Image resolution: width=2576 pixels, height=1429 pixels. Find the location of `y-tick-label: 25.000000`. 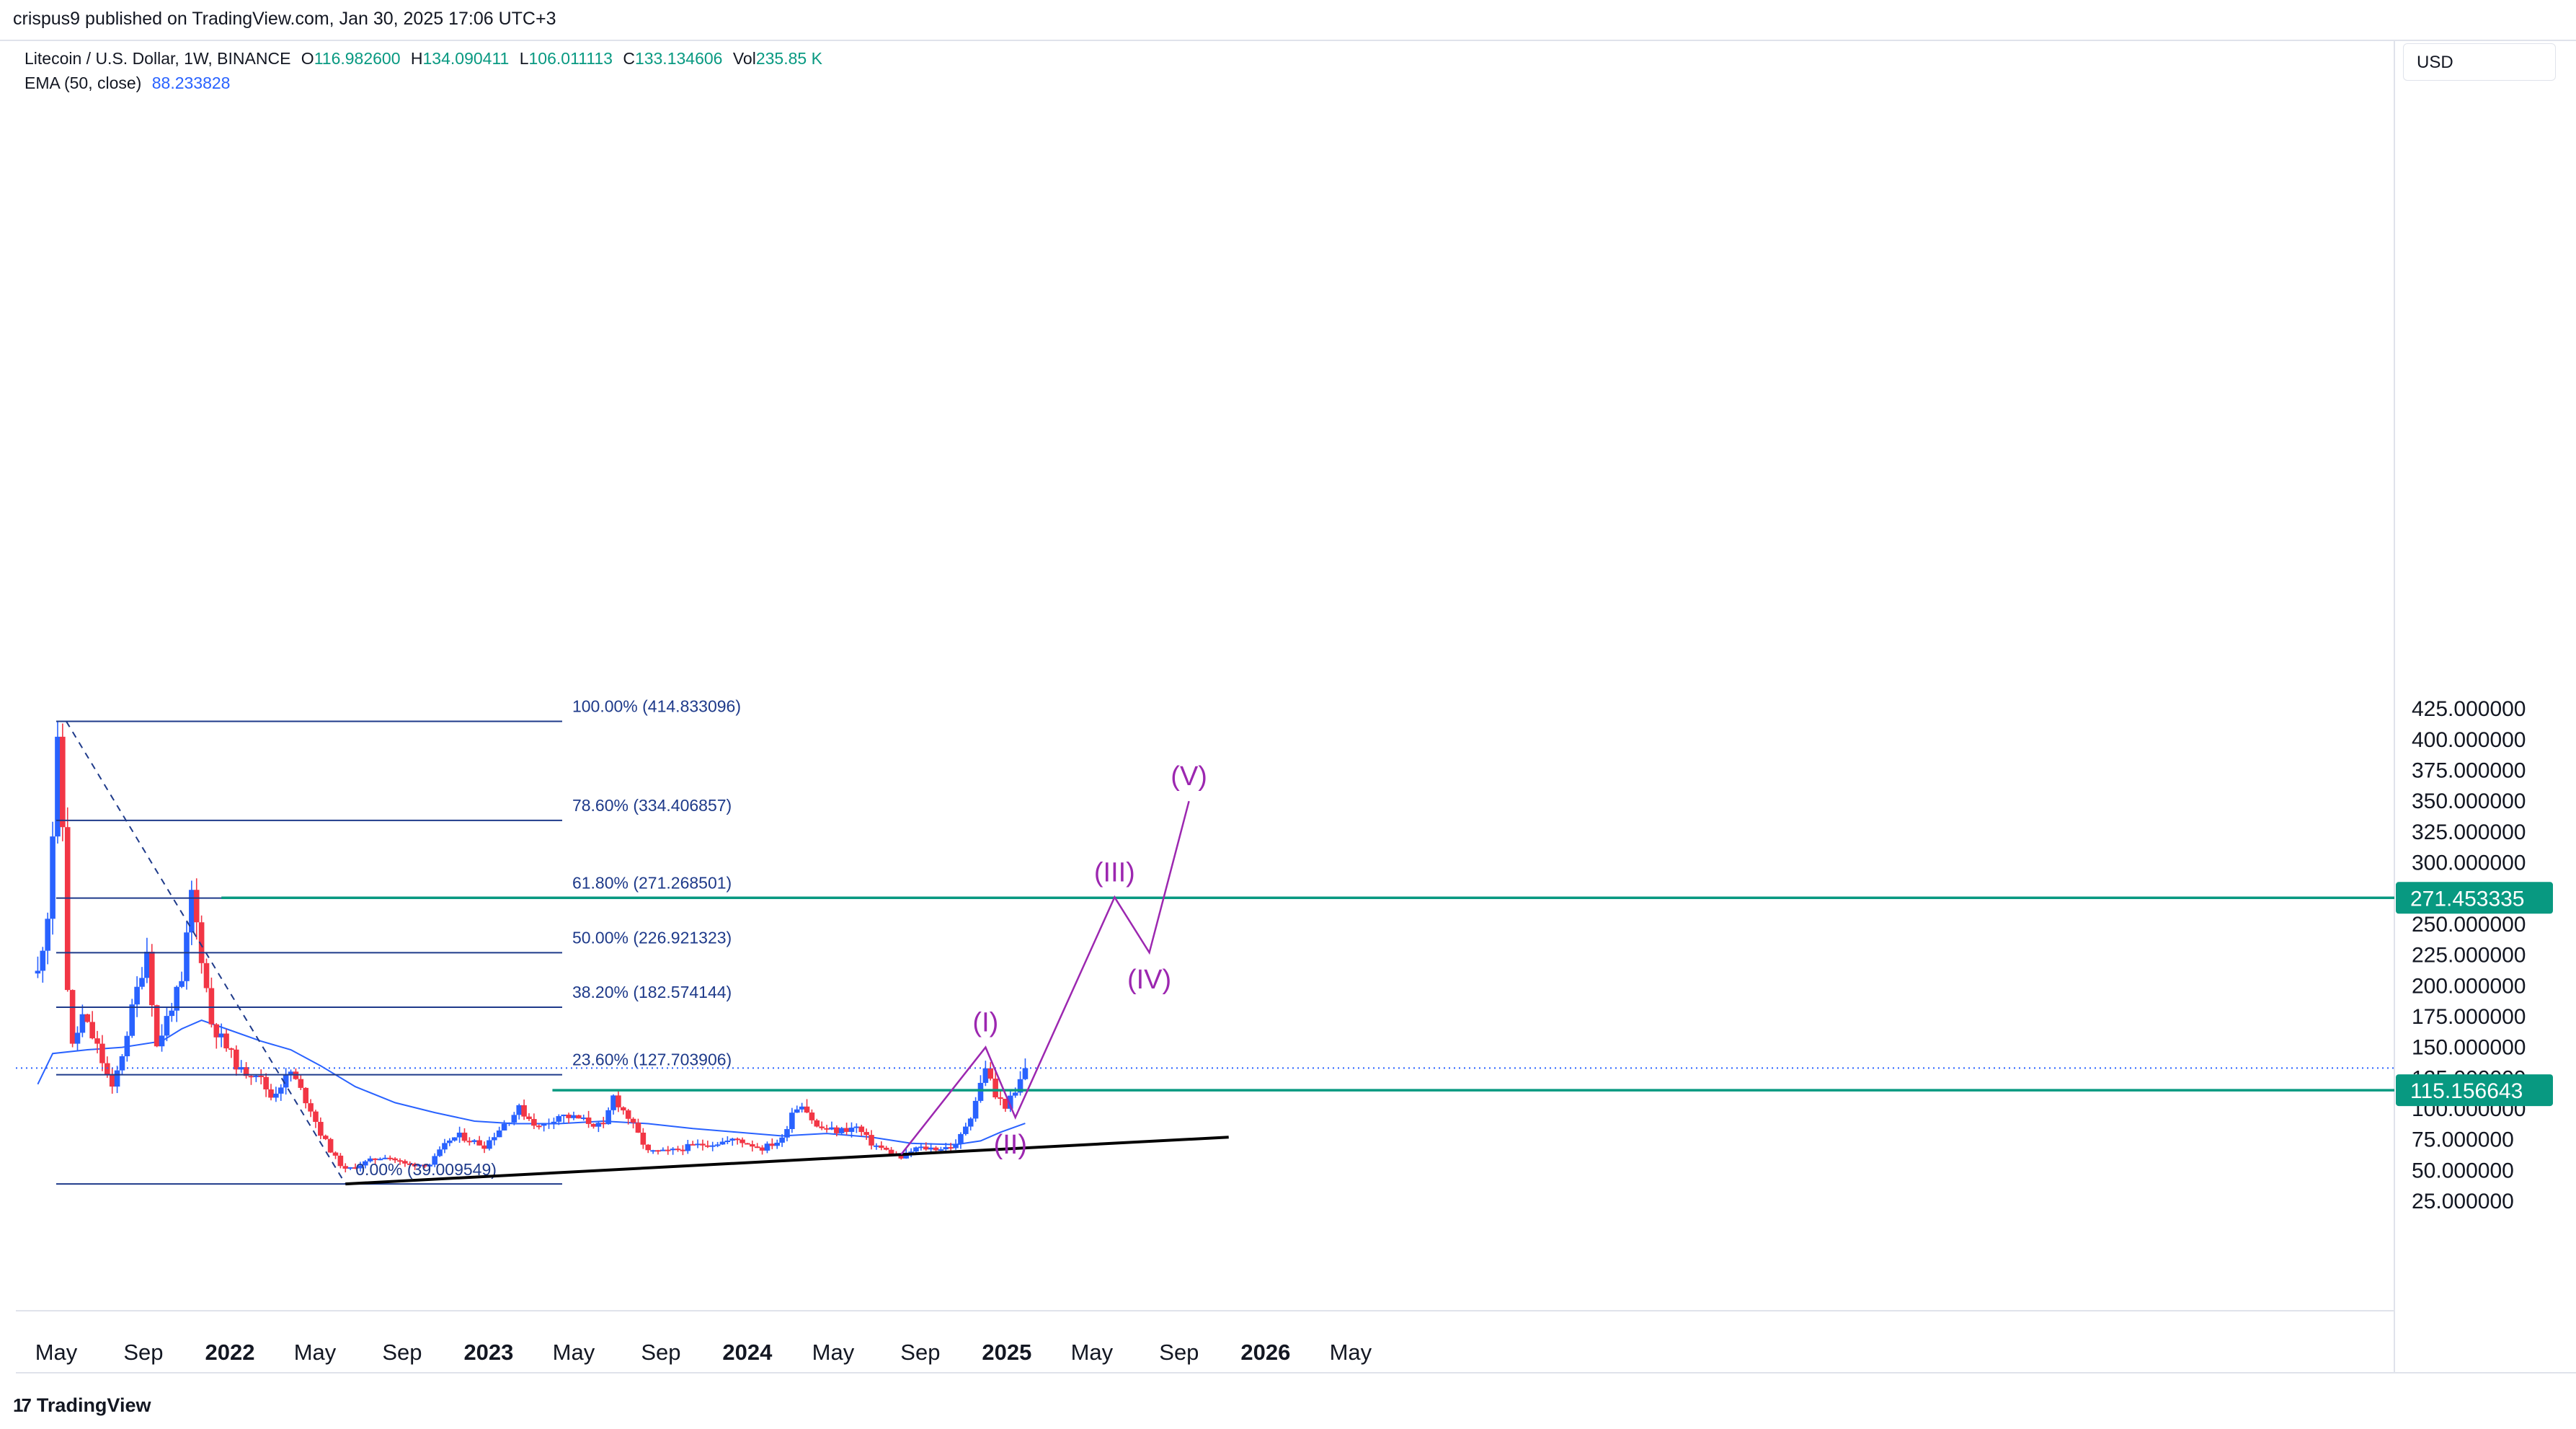

y-tick-label: 25.000000 is located at coordinates (2463, 1202).